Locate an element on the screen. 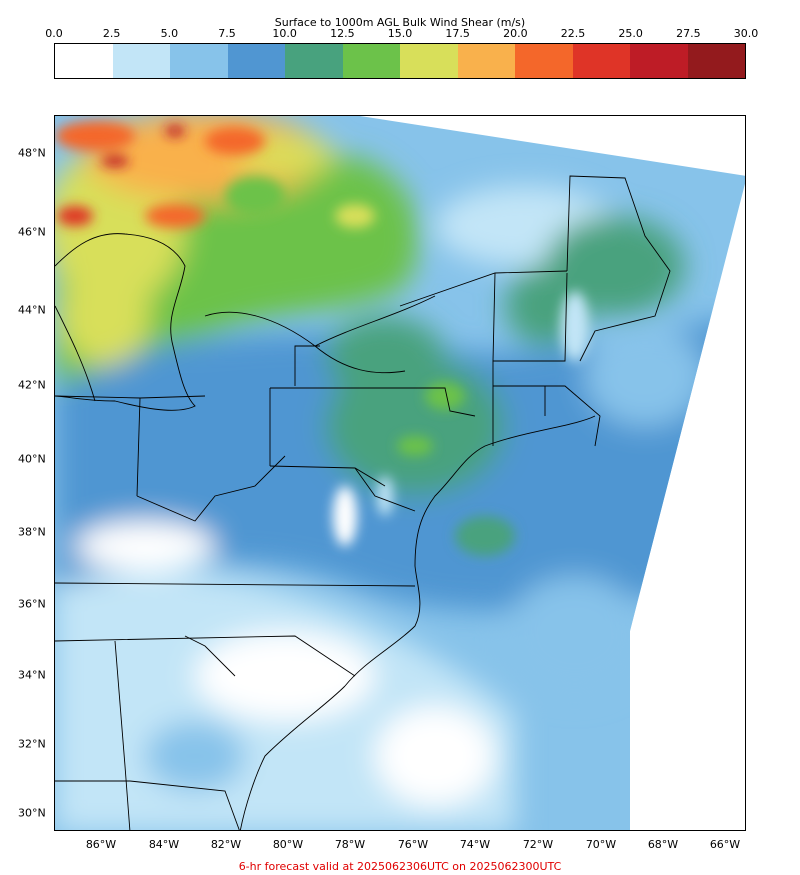 The width and height of the screenshot is (800, 875). colorbar-tick-label: 12.5 is located at coordinates (342, 33).